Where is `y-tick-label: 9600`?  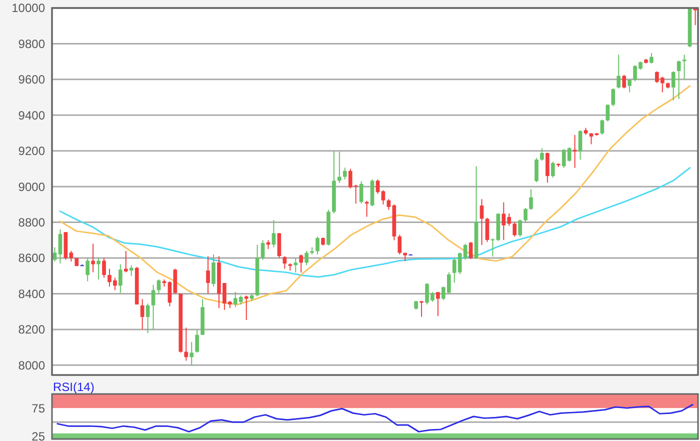 y-tick-label: 9600 is located at coordinates (32, 79).